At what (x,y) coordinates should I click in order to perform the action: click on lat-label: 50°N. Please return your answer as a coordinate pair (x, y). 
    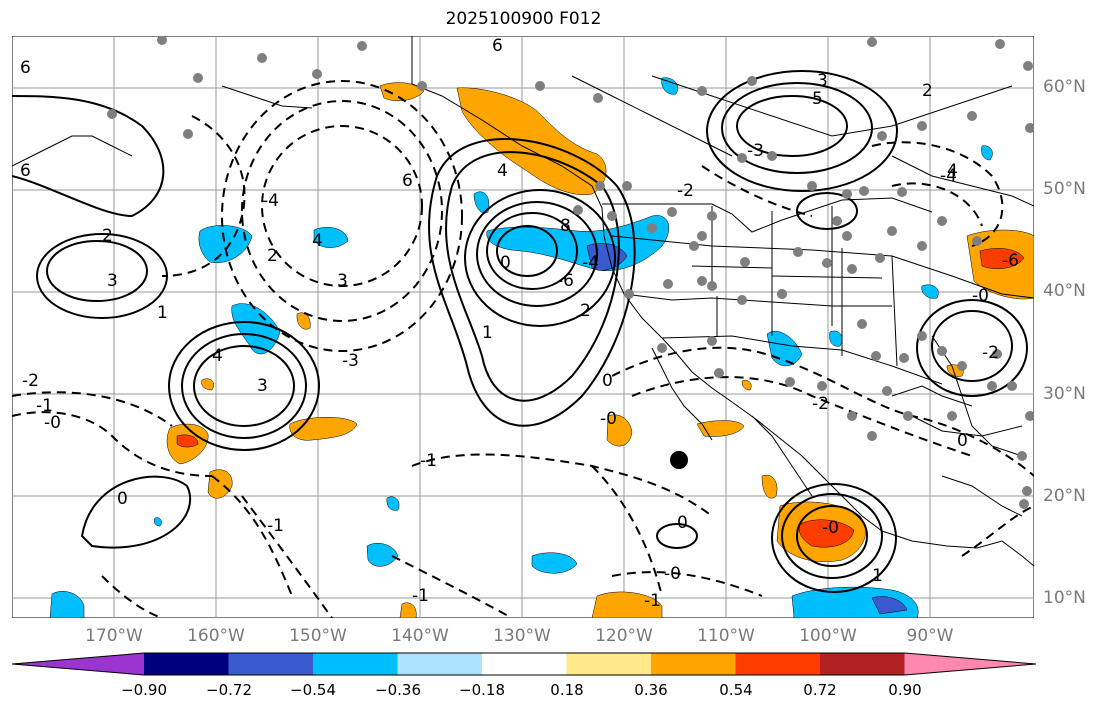
    Looking at the image, I should click on (1064, 189).